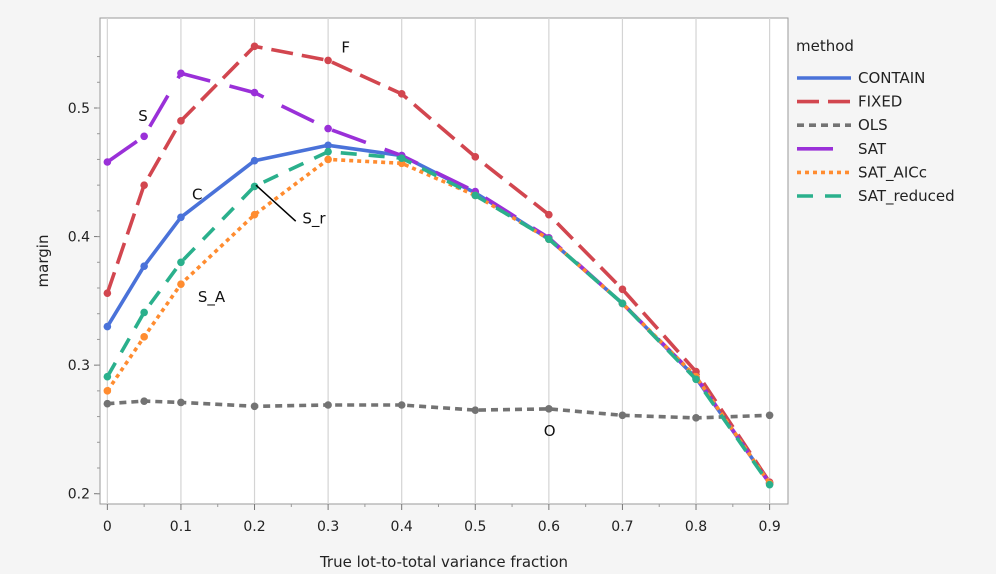 This screenshot has width=996, height=574. I want to click on x-tick-label: 0.9, so click(769, 527).